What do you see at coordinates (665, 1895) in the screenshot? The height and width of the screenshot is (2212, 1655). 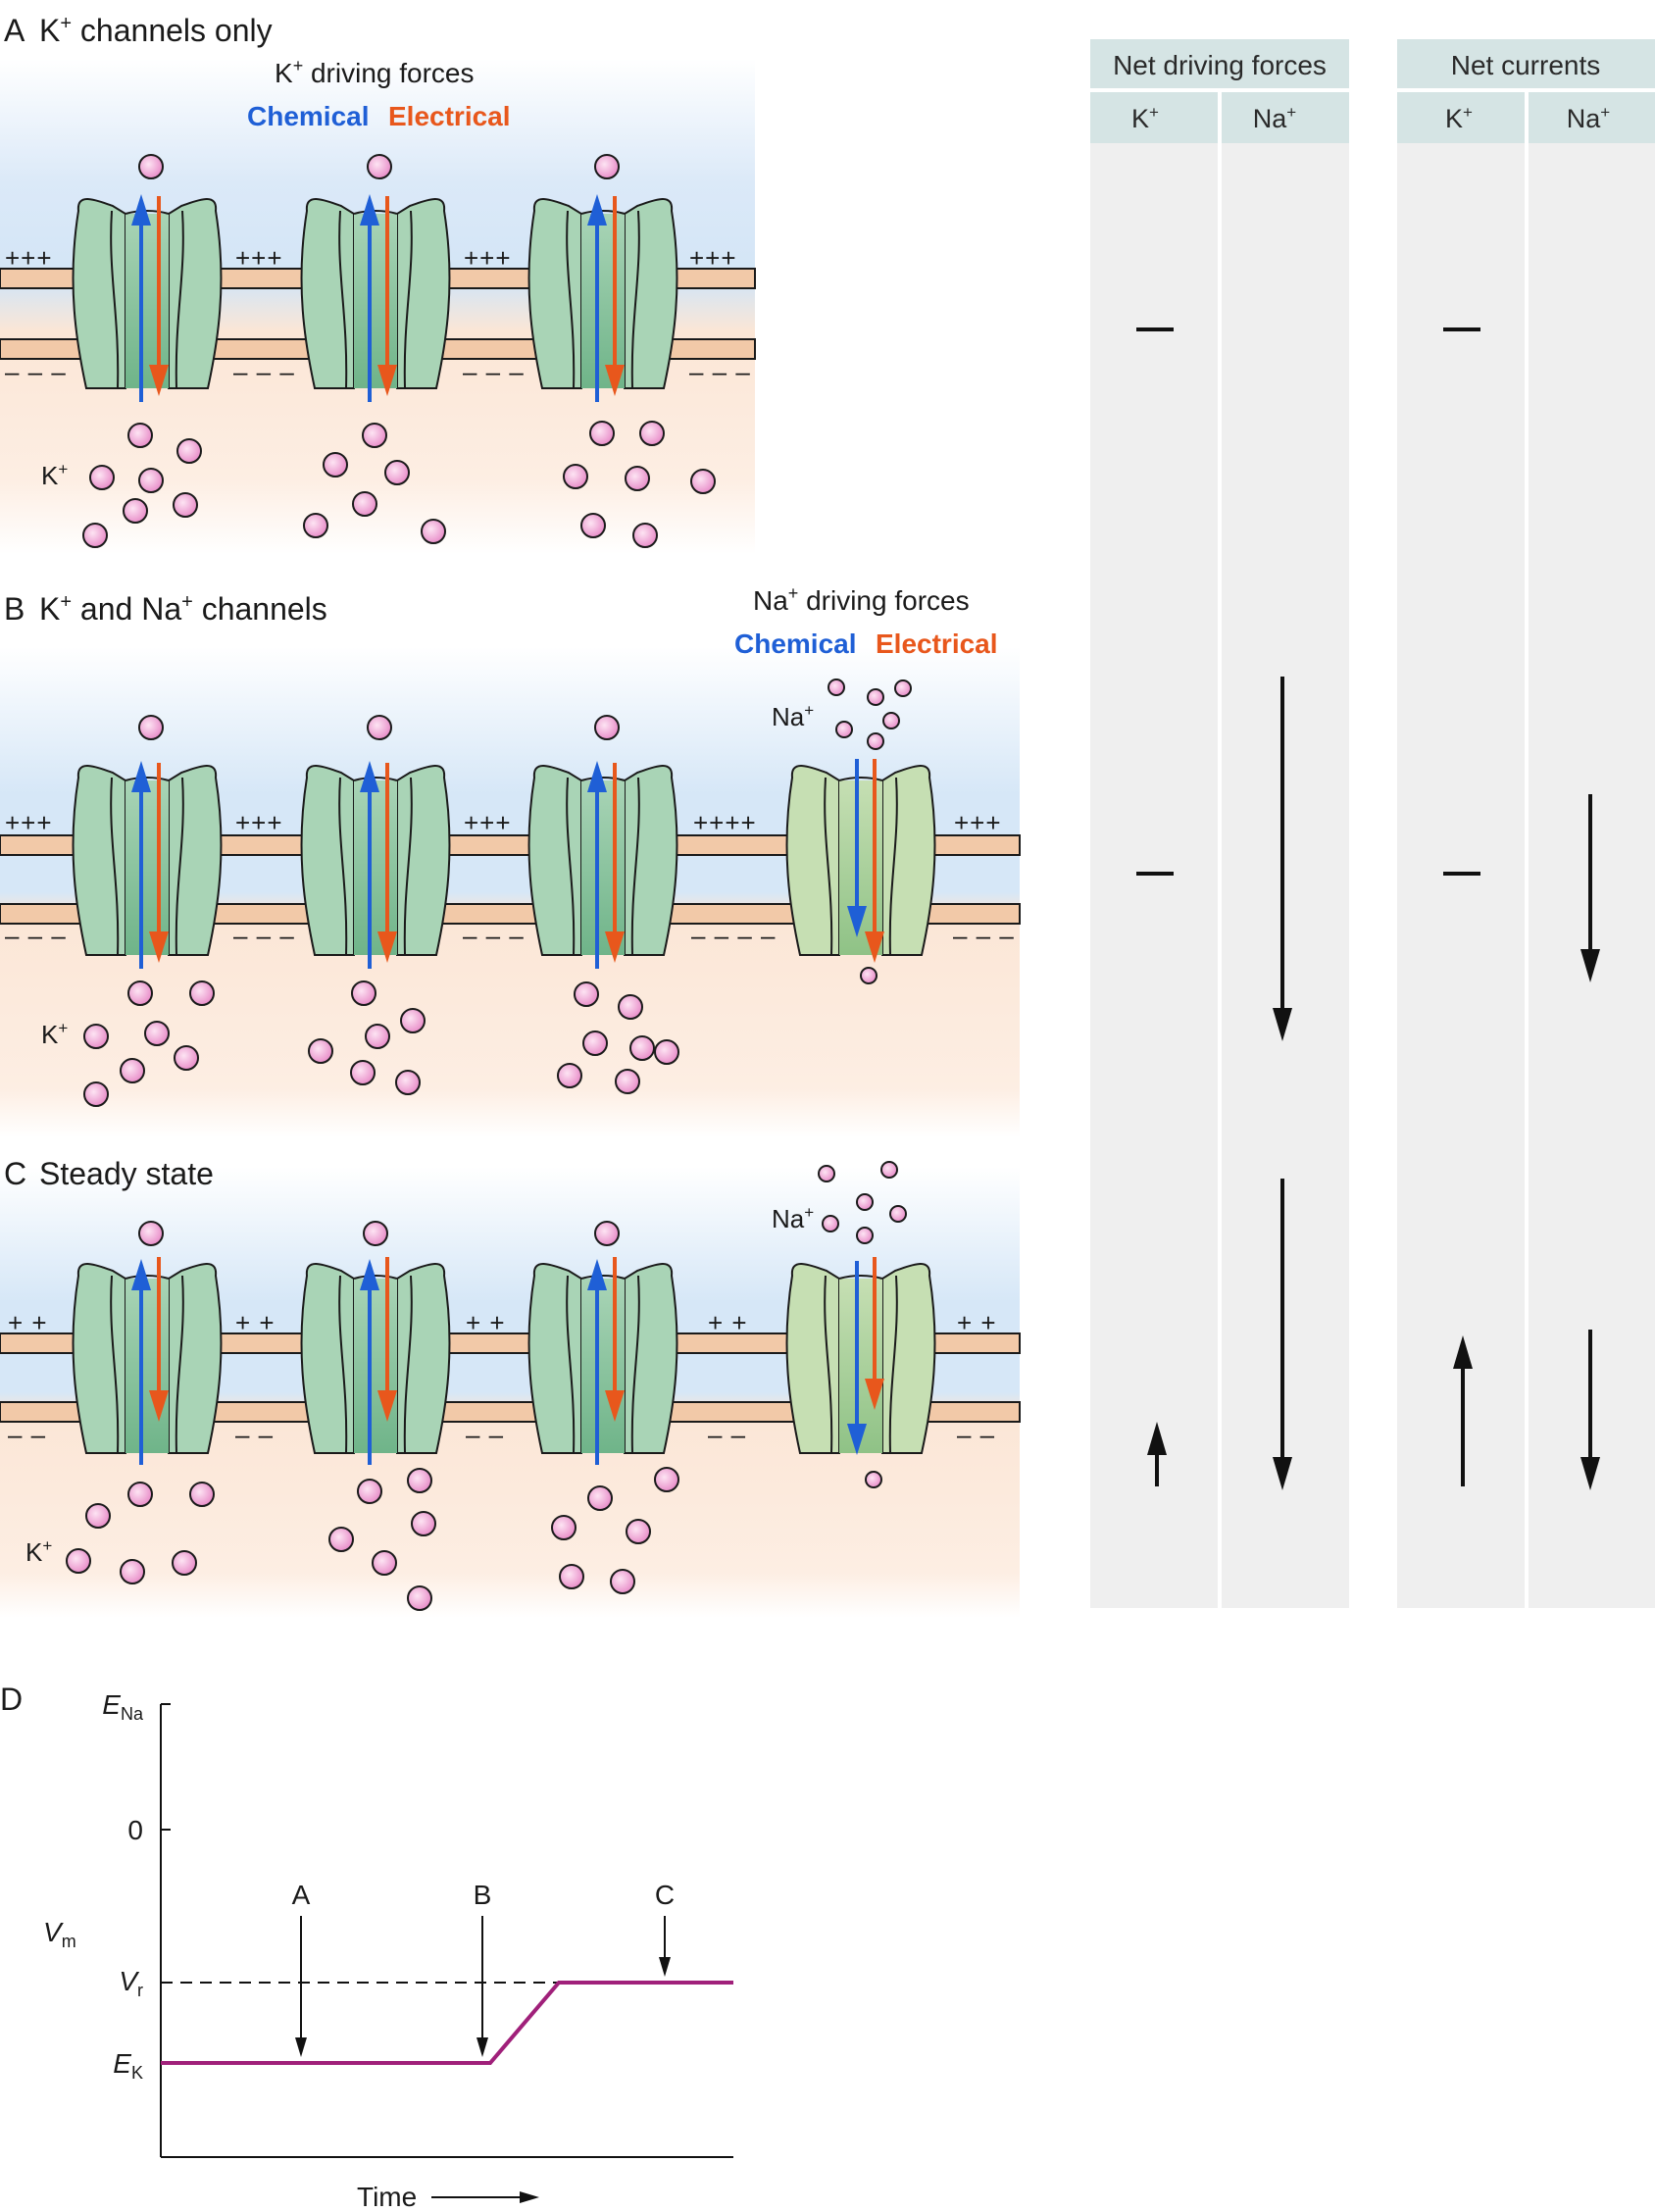 I see `marker-c: C` at bounding box center [665, 1895].